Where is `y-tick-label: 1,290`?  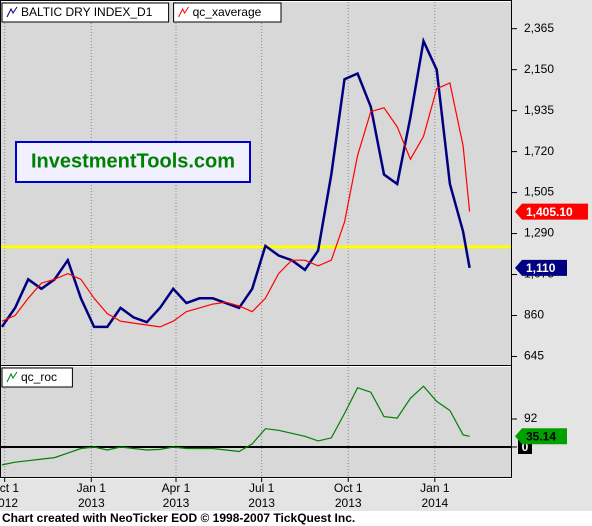
y-tick-label: 1,290 is located at coordinates (539, 233).